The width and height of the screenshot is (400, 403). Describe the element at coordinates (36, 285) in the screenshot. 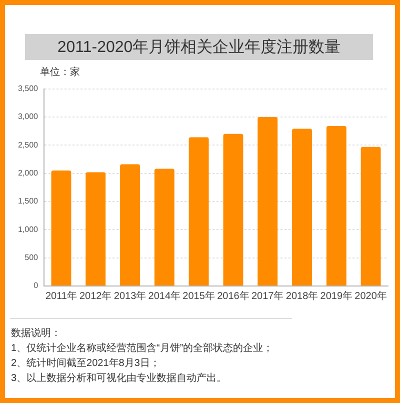

I see `y-tick-label: 0` at that location.